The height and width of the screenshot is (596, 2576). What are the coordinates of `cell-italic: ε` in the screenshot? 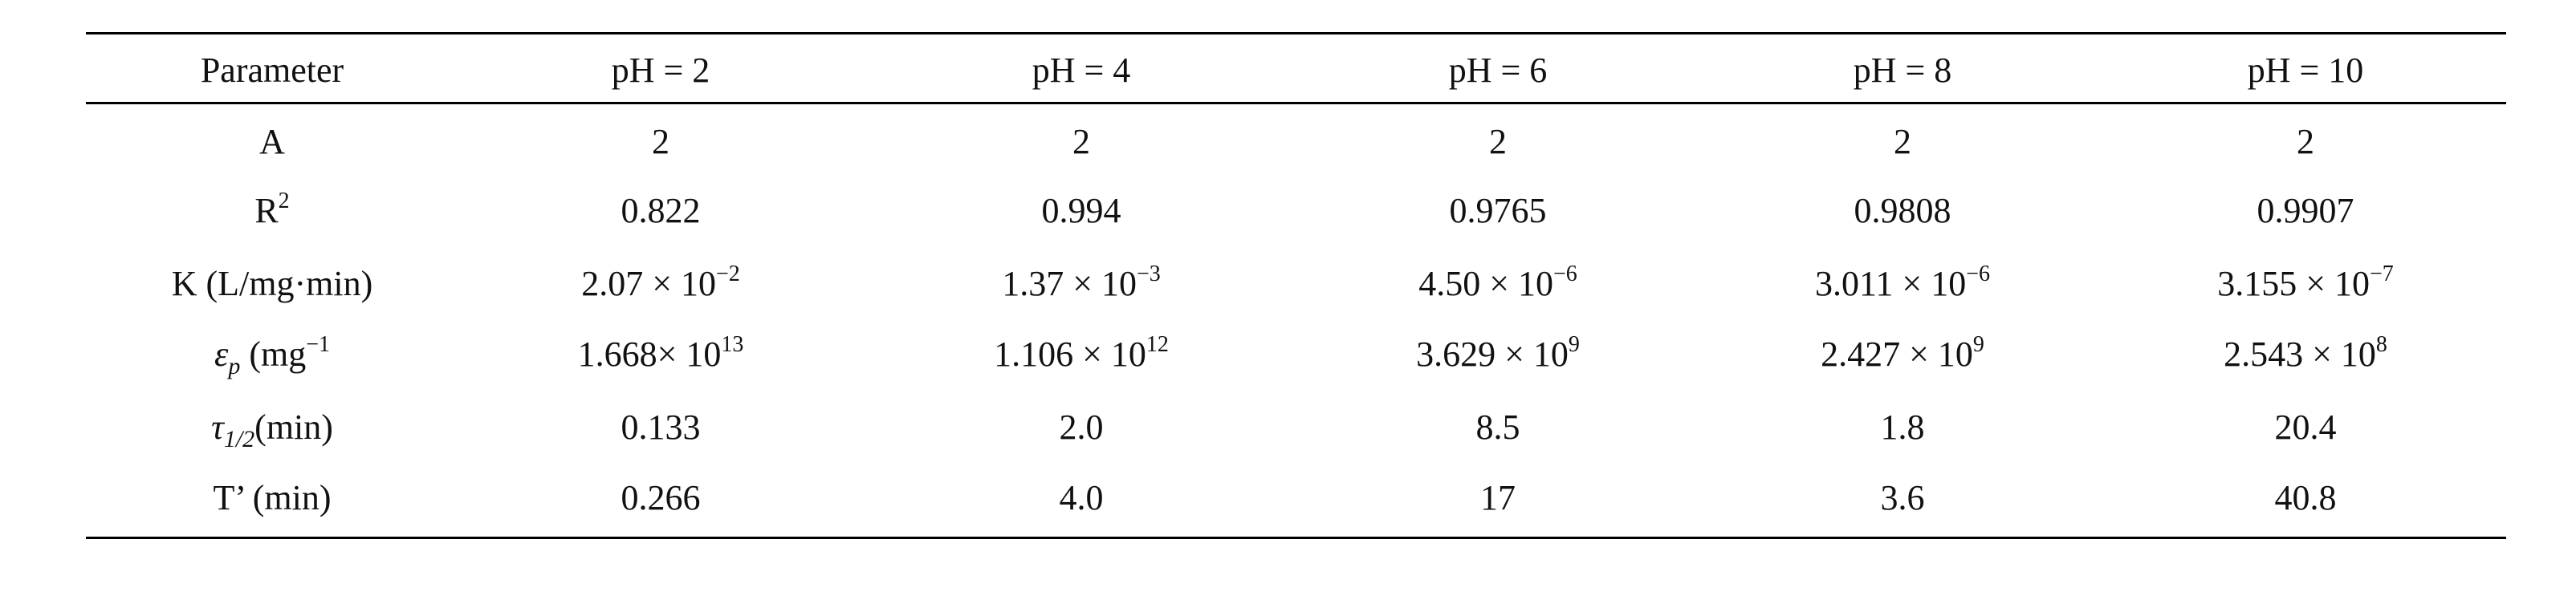 It's located at (222, 354).